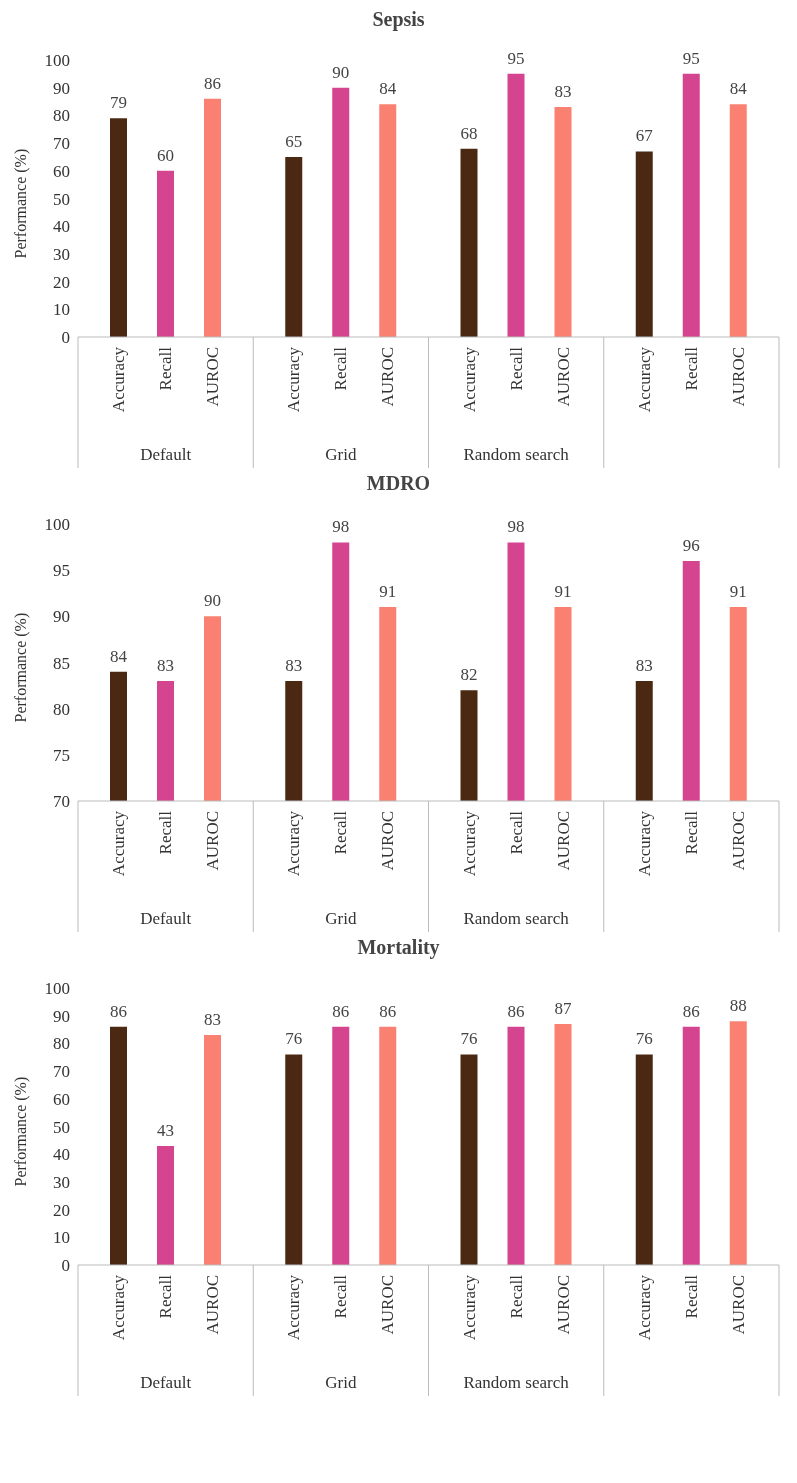 The width and height of the screenshot is (797, 1483). I want to click on chart-title: Mortality, so click(398, 948).